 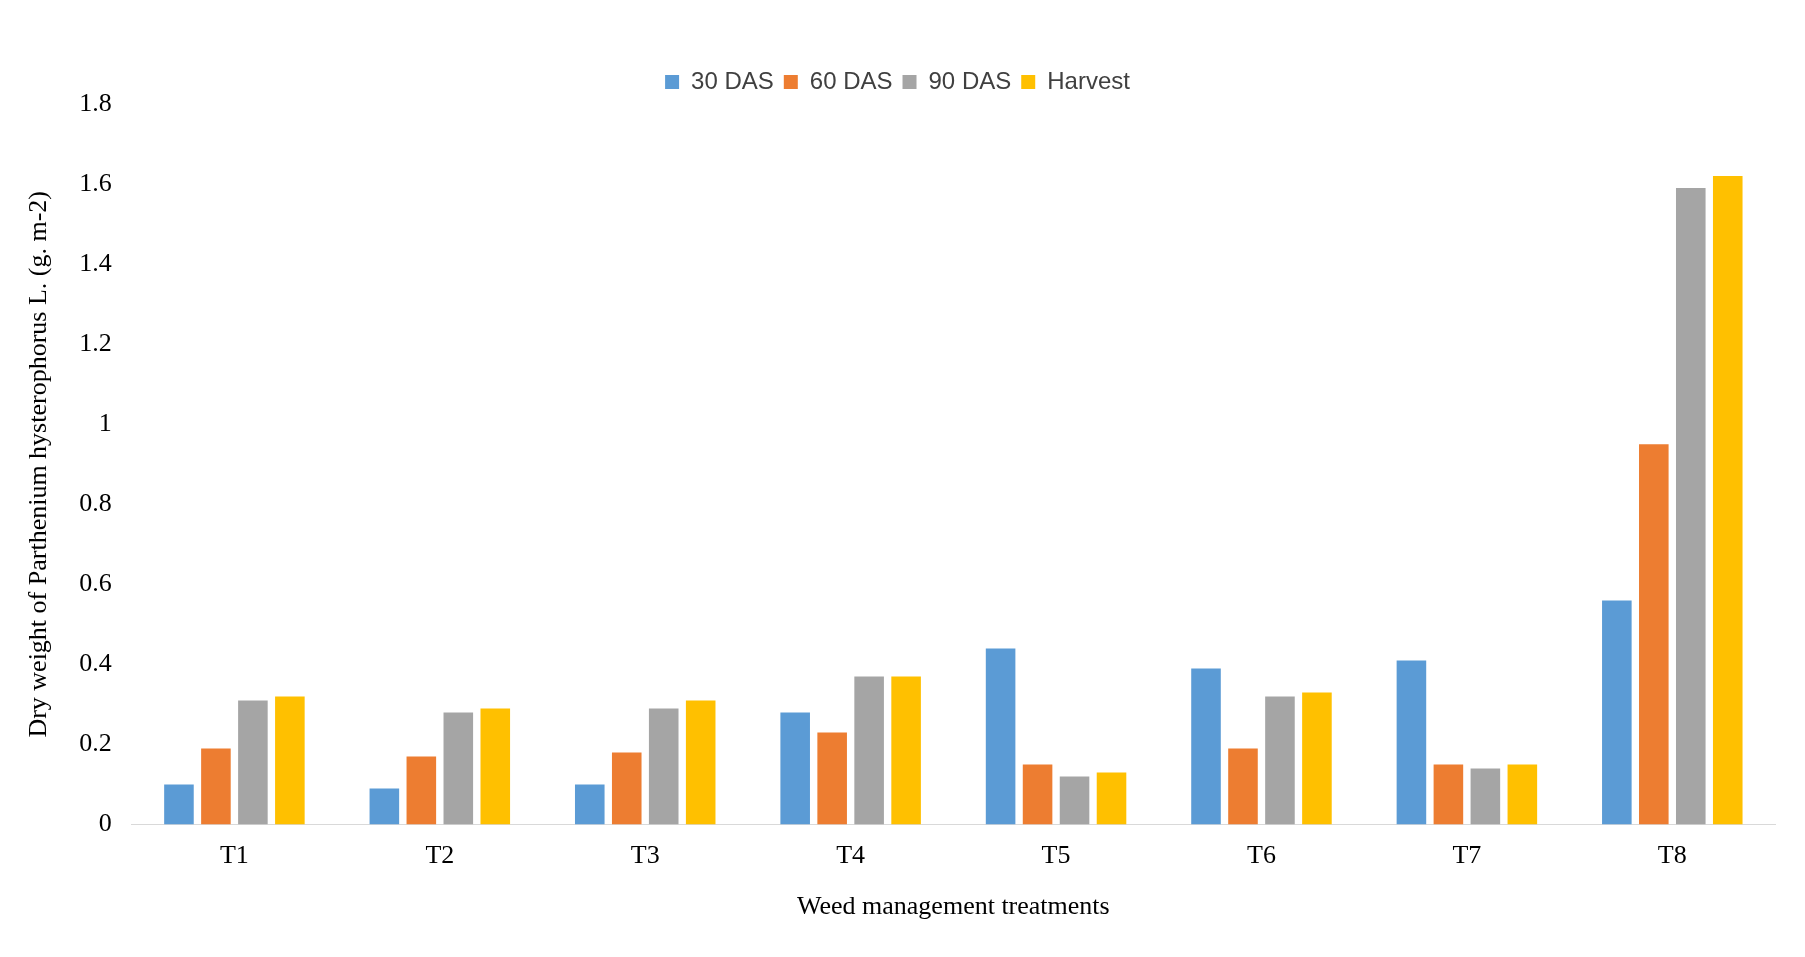 I want to click on x-tick-label: T6, so click(x=1261, y=855).